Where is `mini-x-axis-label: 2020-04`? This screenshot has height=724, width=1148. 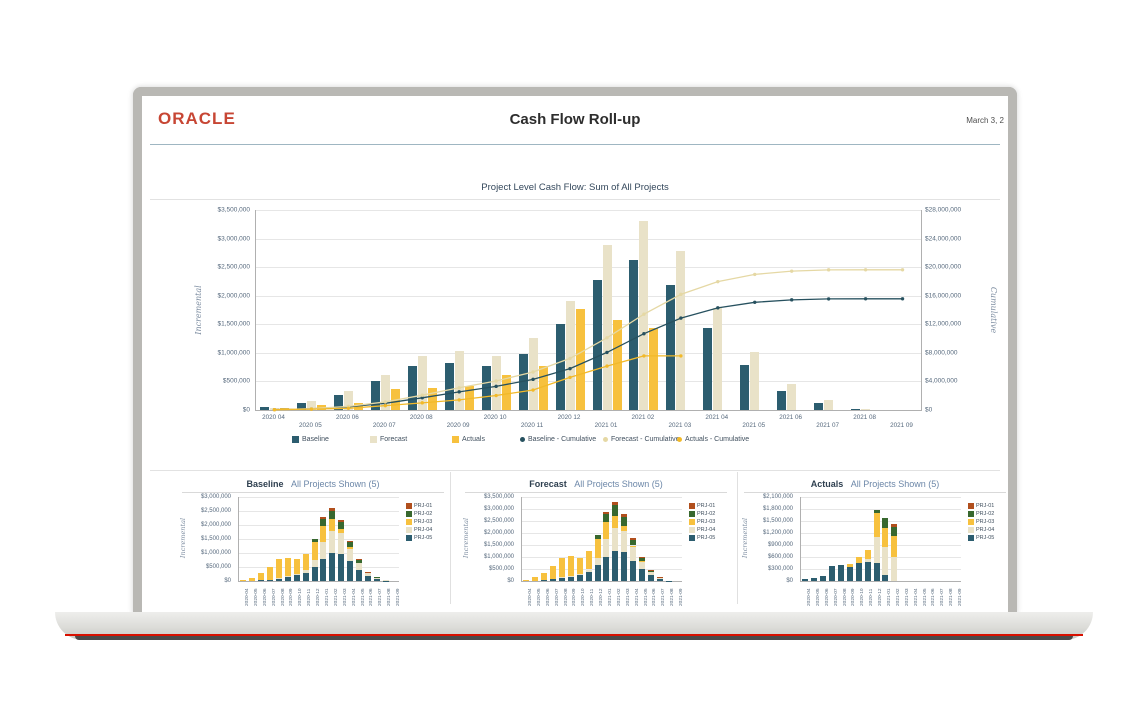 mini-x-axis-label: 2020-04 is located at coordinates (530, 597).